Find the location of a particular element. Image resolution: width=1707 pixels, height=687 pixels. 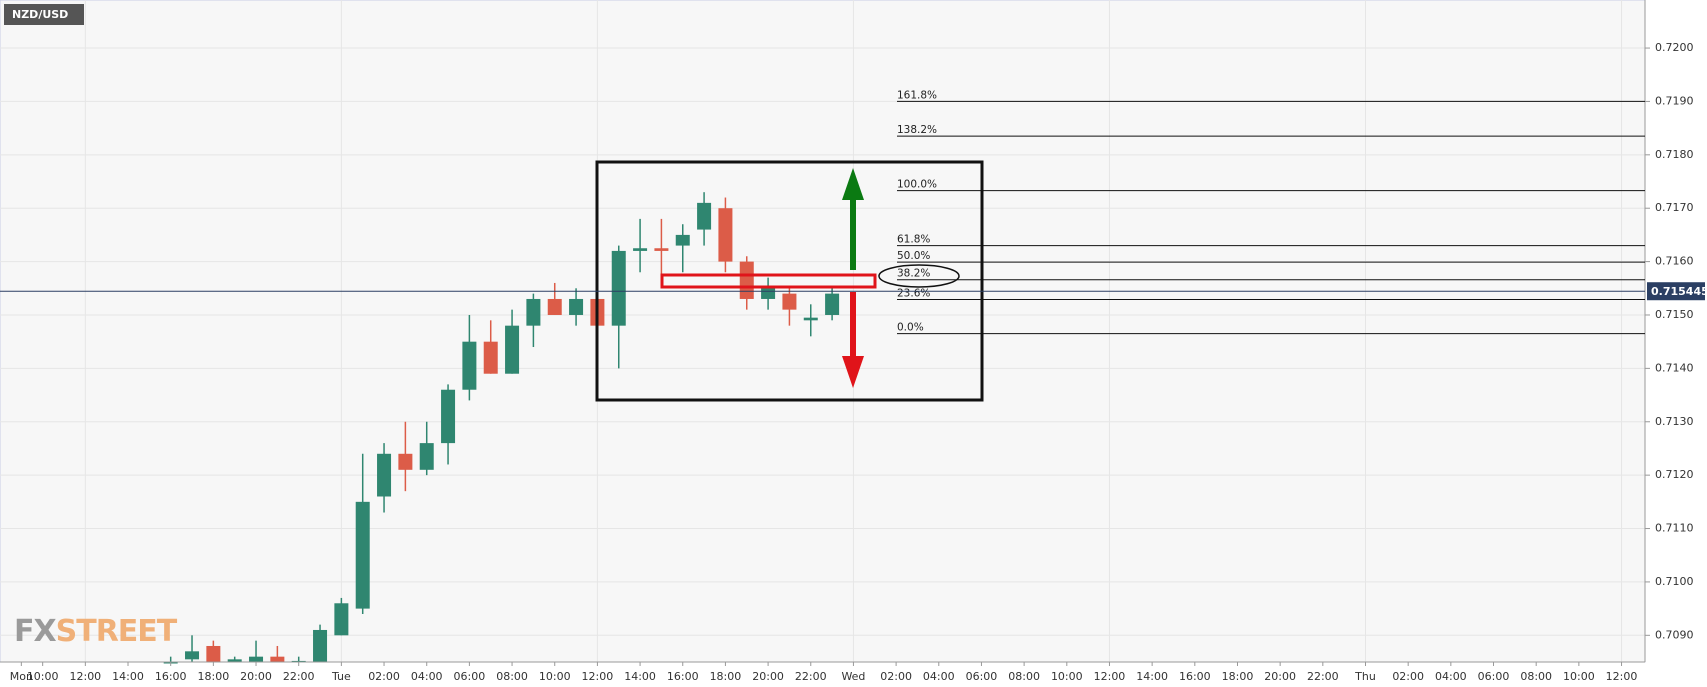

last-price-box is located at coordinates (1676, 291).